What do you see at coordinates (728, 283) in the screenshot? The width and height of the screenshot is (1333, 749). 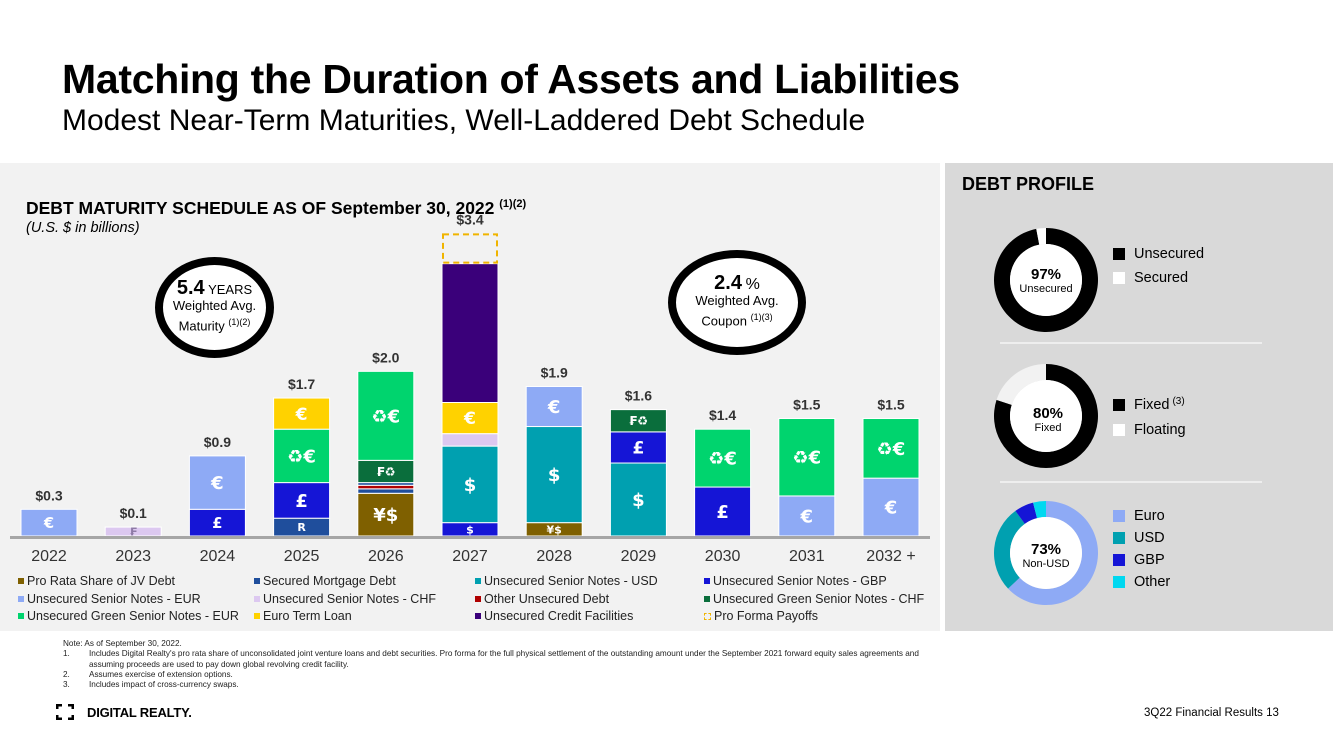 I see `coupon-value: 2.4` at bounding box center [728, 283].